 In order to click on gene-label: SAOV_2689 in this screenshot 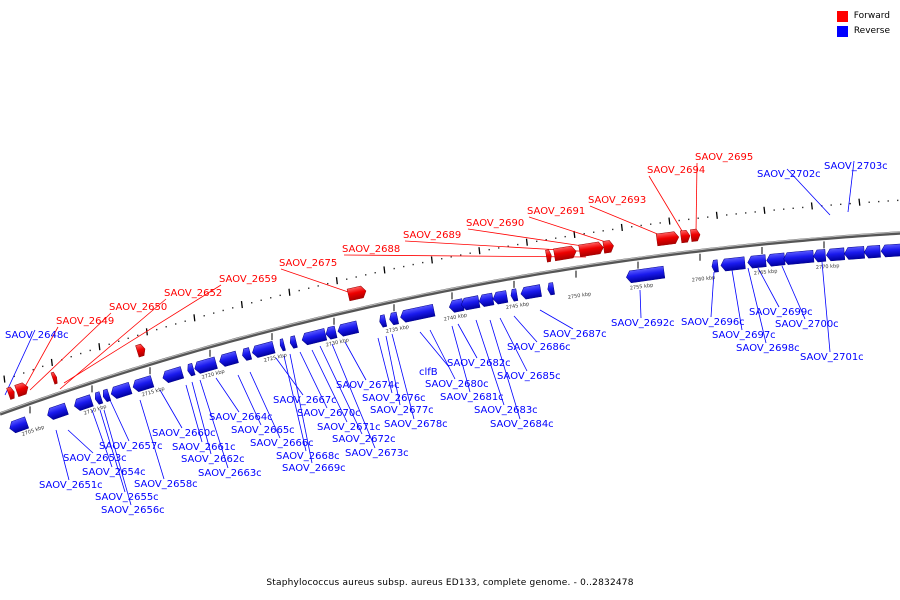, I will do `click(432, 235)`.